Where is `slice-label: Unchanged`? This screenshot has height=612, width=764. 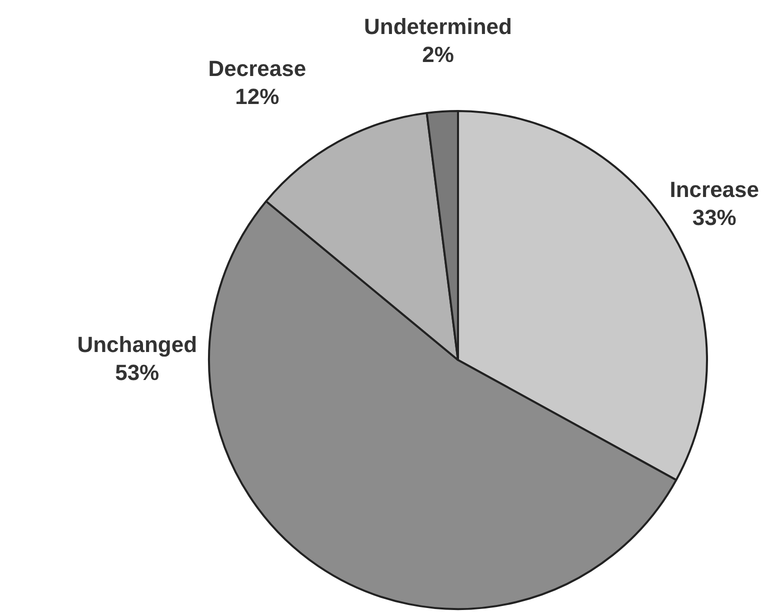 slice-label: Unchanged is located at coordinates (137, 345).